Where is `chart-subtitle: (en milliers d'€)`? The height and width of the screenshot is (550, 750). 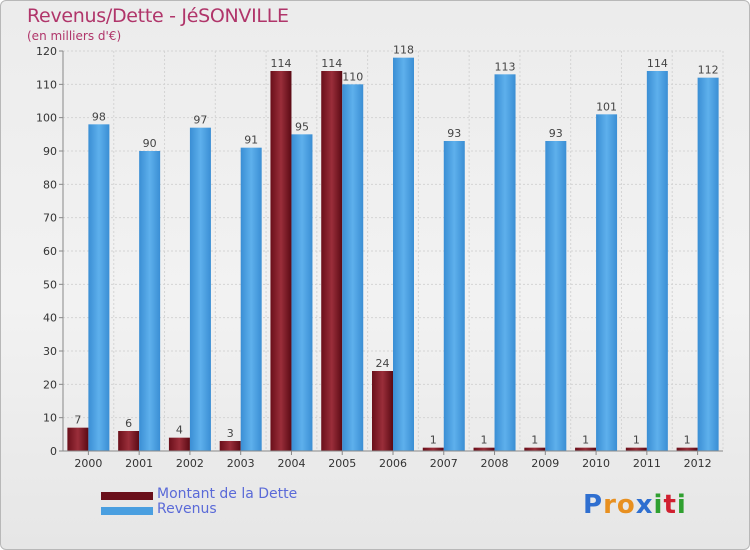 chart-subtitle: (en milliers d'€) is located at coordinates (74, 36).